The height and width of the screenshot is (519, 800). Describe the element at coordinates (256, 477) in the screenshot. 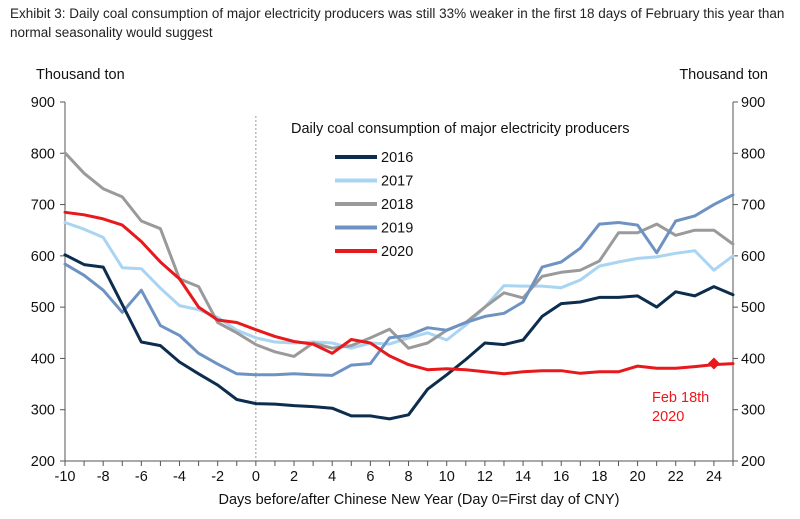

I see `x-tick-label: 0` at that location.